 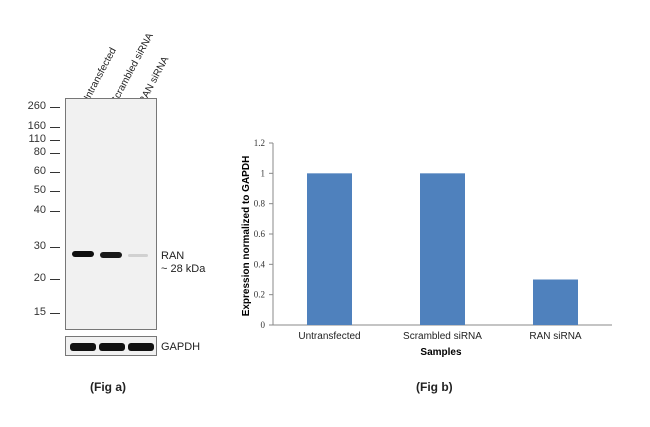 What do you see at coordinates (260, 264) in the screenshot?
I see `y-tick-label: 0.4` at bounding box center [260, 264].